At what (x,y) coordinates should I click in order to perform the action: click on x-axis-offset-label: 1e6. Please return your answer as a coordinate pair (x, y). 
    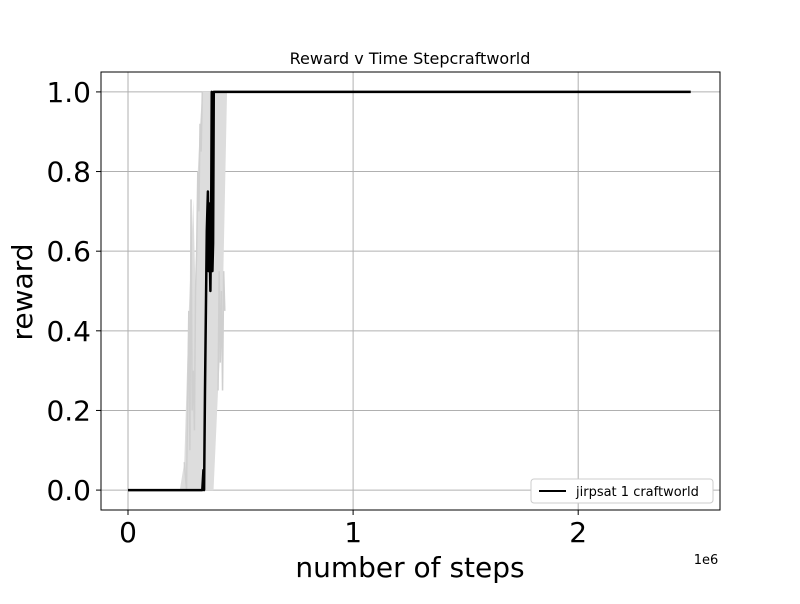
    Looking at the image, I should click on (706, 560).